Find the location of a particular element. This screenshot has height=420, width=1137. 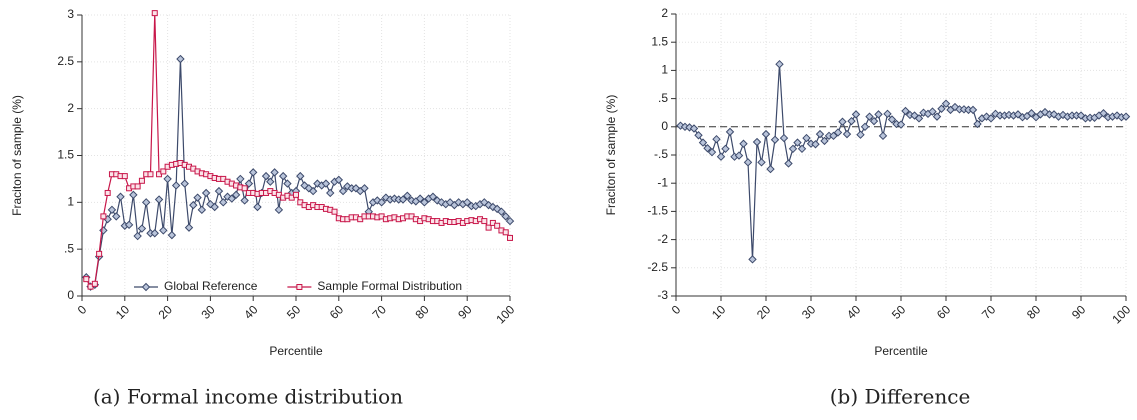

y-tick-label: 2 is located at coordinates (664, 13).